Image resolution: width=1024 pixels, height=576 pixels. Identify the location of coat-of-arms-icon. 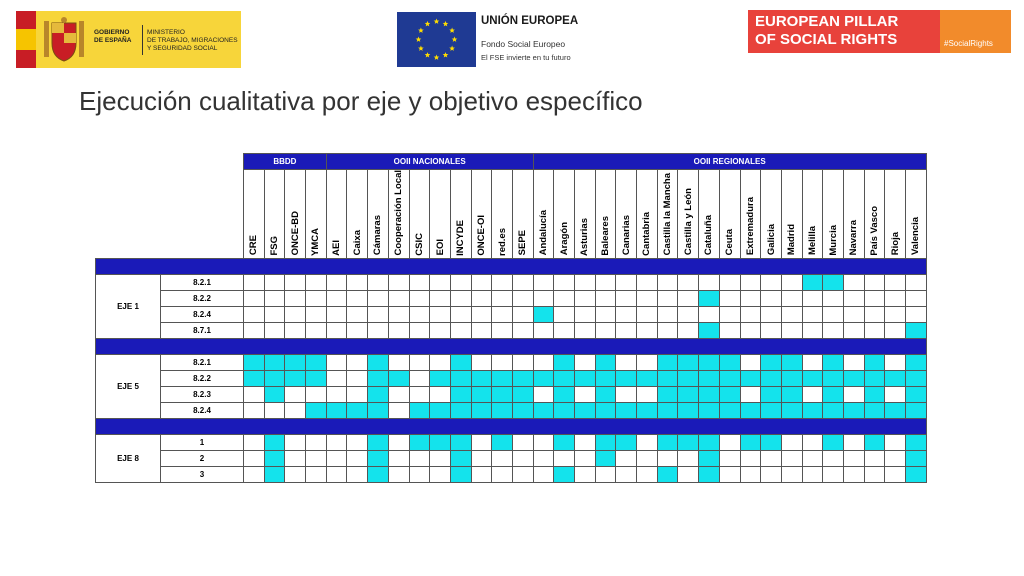
(64, 39).